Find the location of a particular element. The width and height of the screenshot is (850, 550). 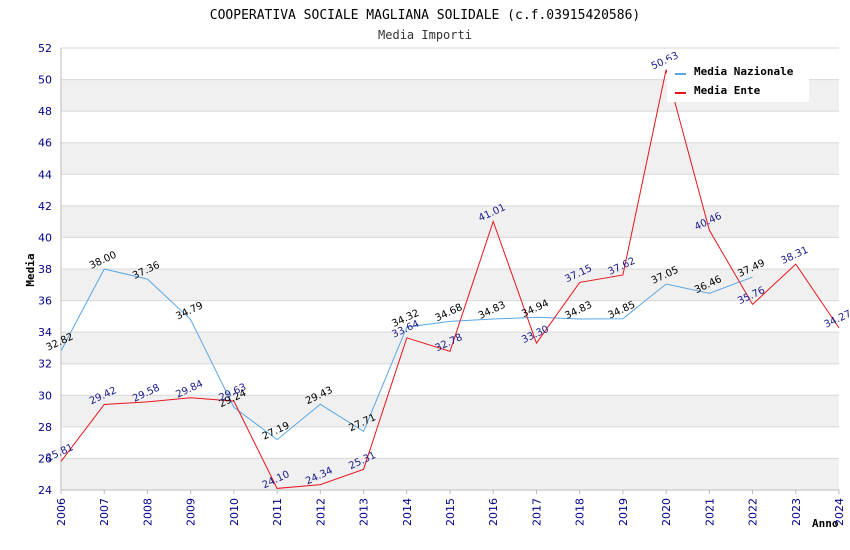

y-tick-label: 42 is located at coordinates (45, 206).